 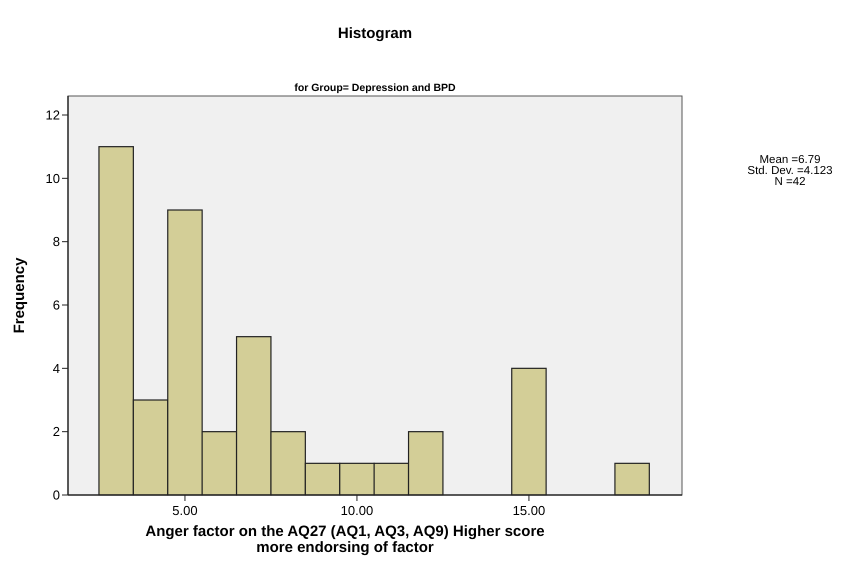 I want to click on y-tick-label: 10, so click(x=53, y=178).